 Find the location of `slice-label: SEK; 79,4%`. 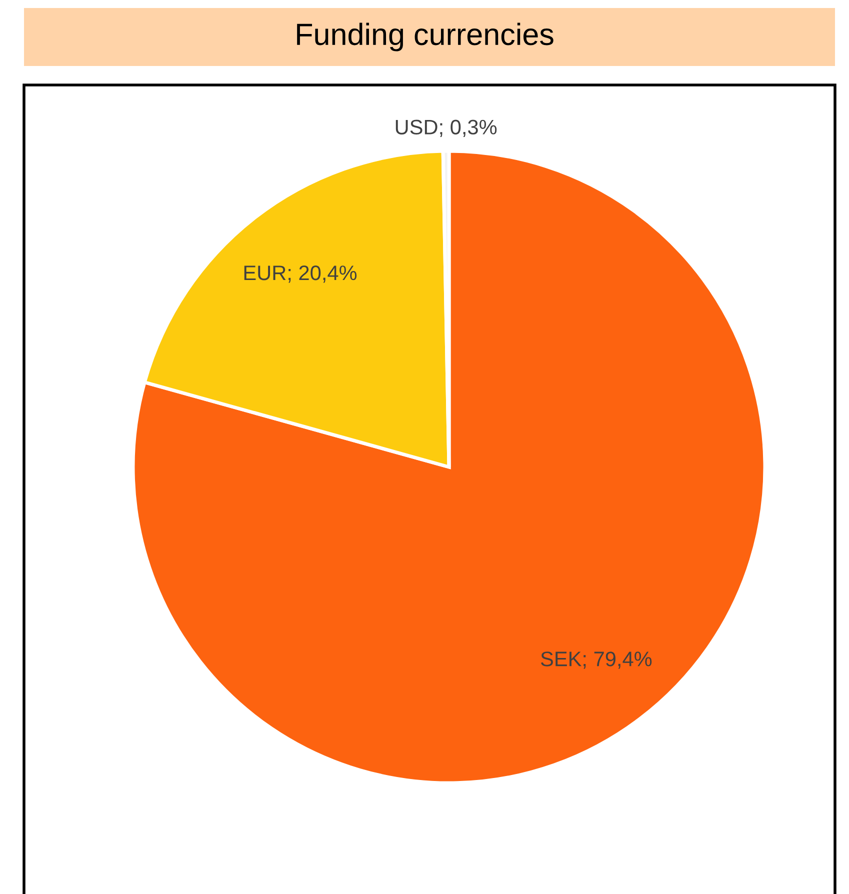

slice-label: SEK; 79,4% is located at coordinates (596, 660).